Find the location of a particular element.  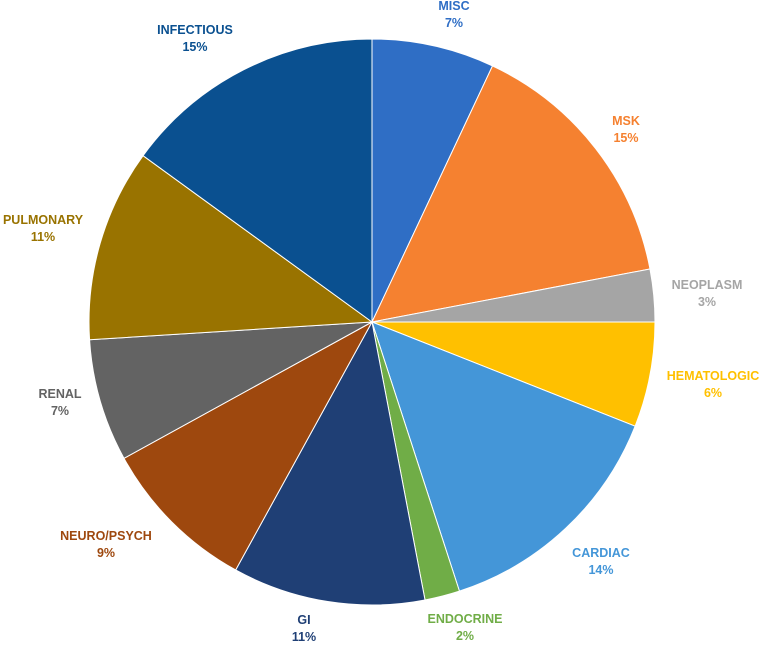

slice-label-pulmonary: PULMONARY 11% is located at coordinates (43, 228).